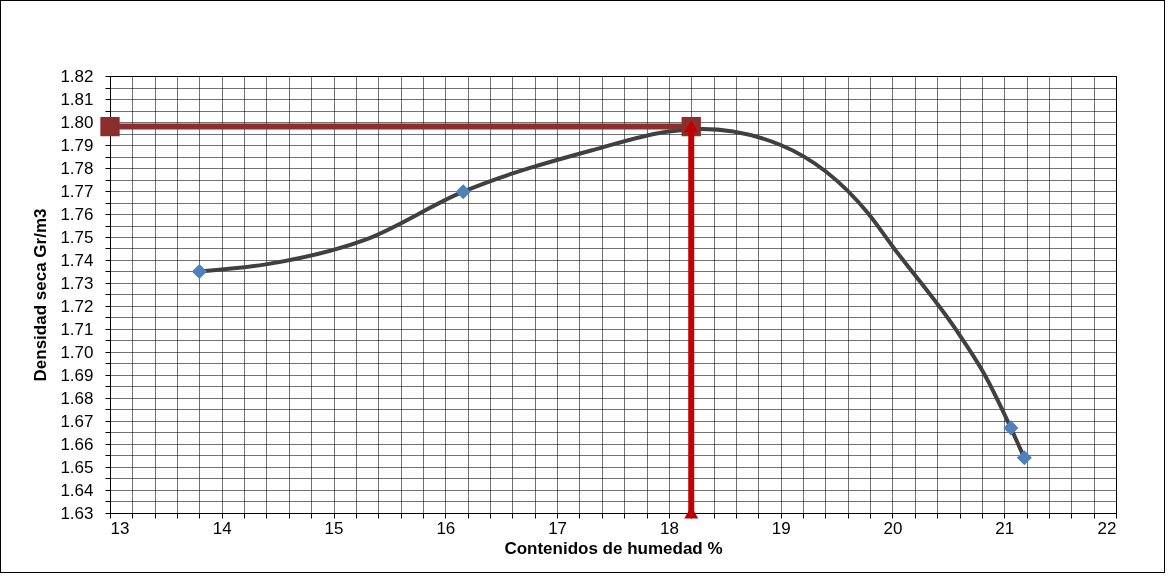  What do you see at coordinates (77, 122) in the screenshot?
I see `y-tick-label: 1.80` at bounding box center [77, 122].